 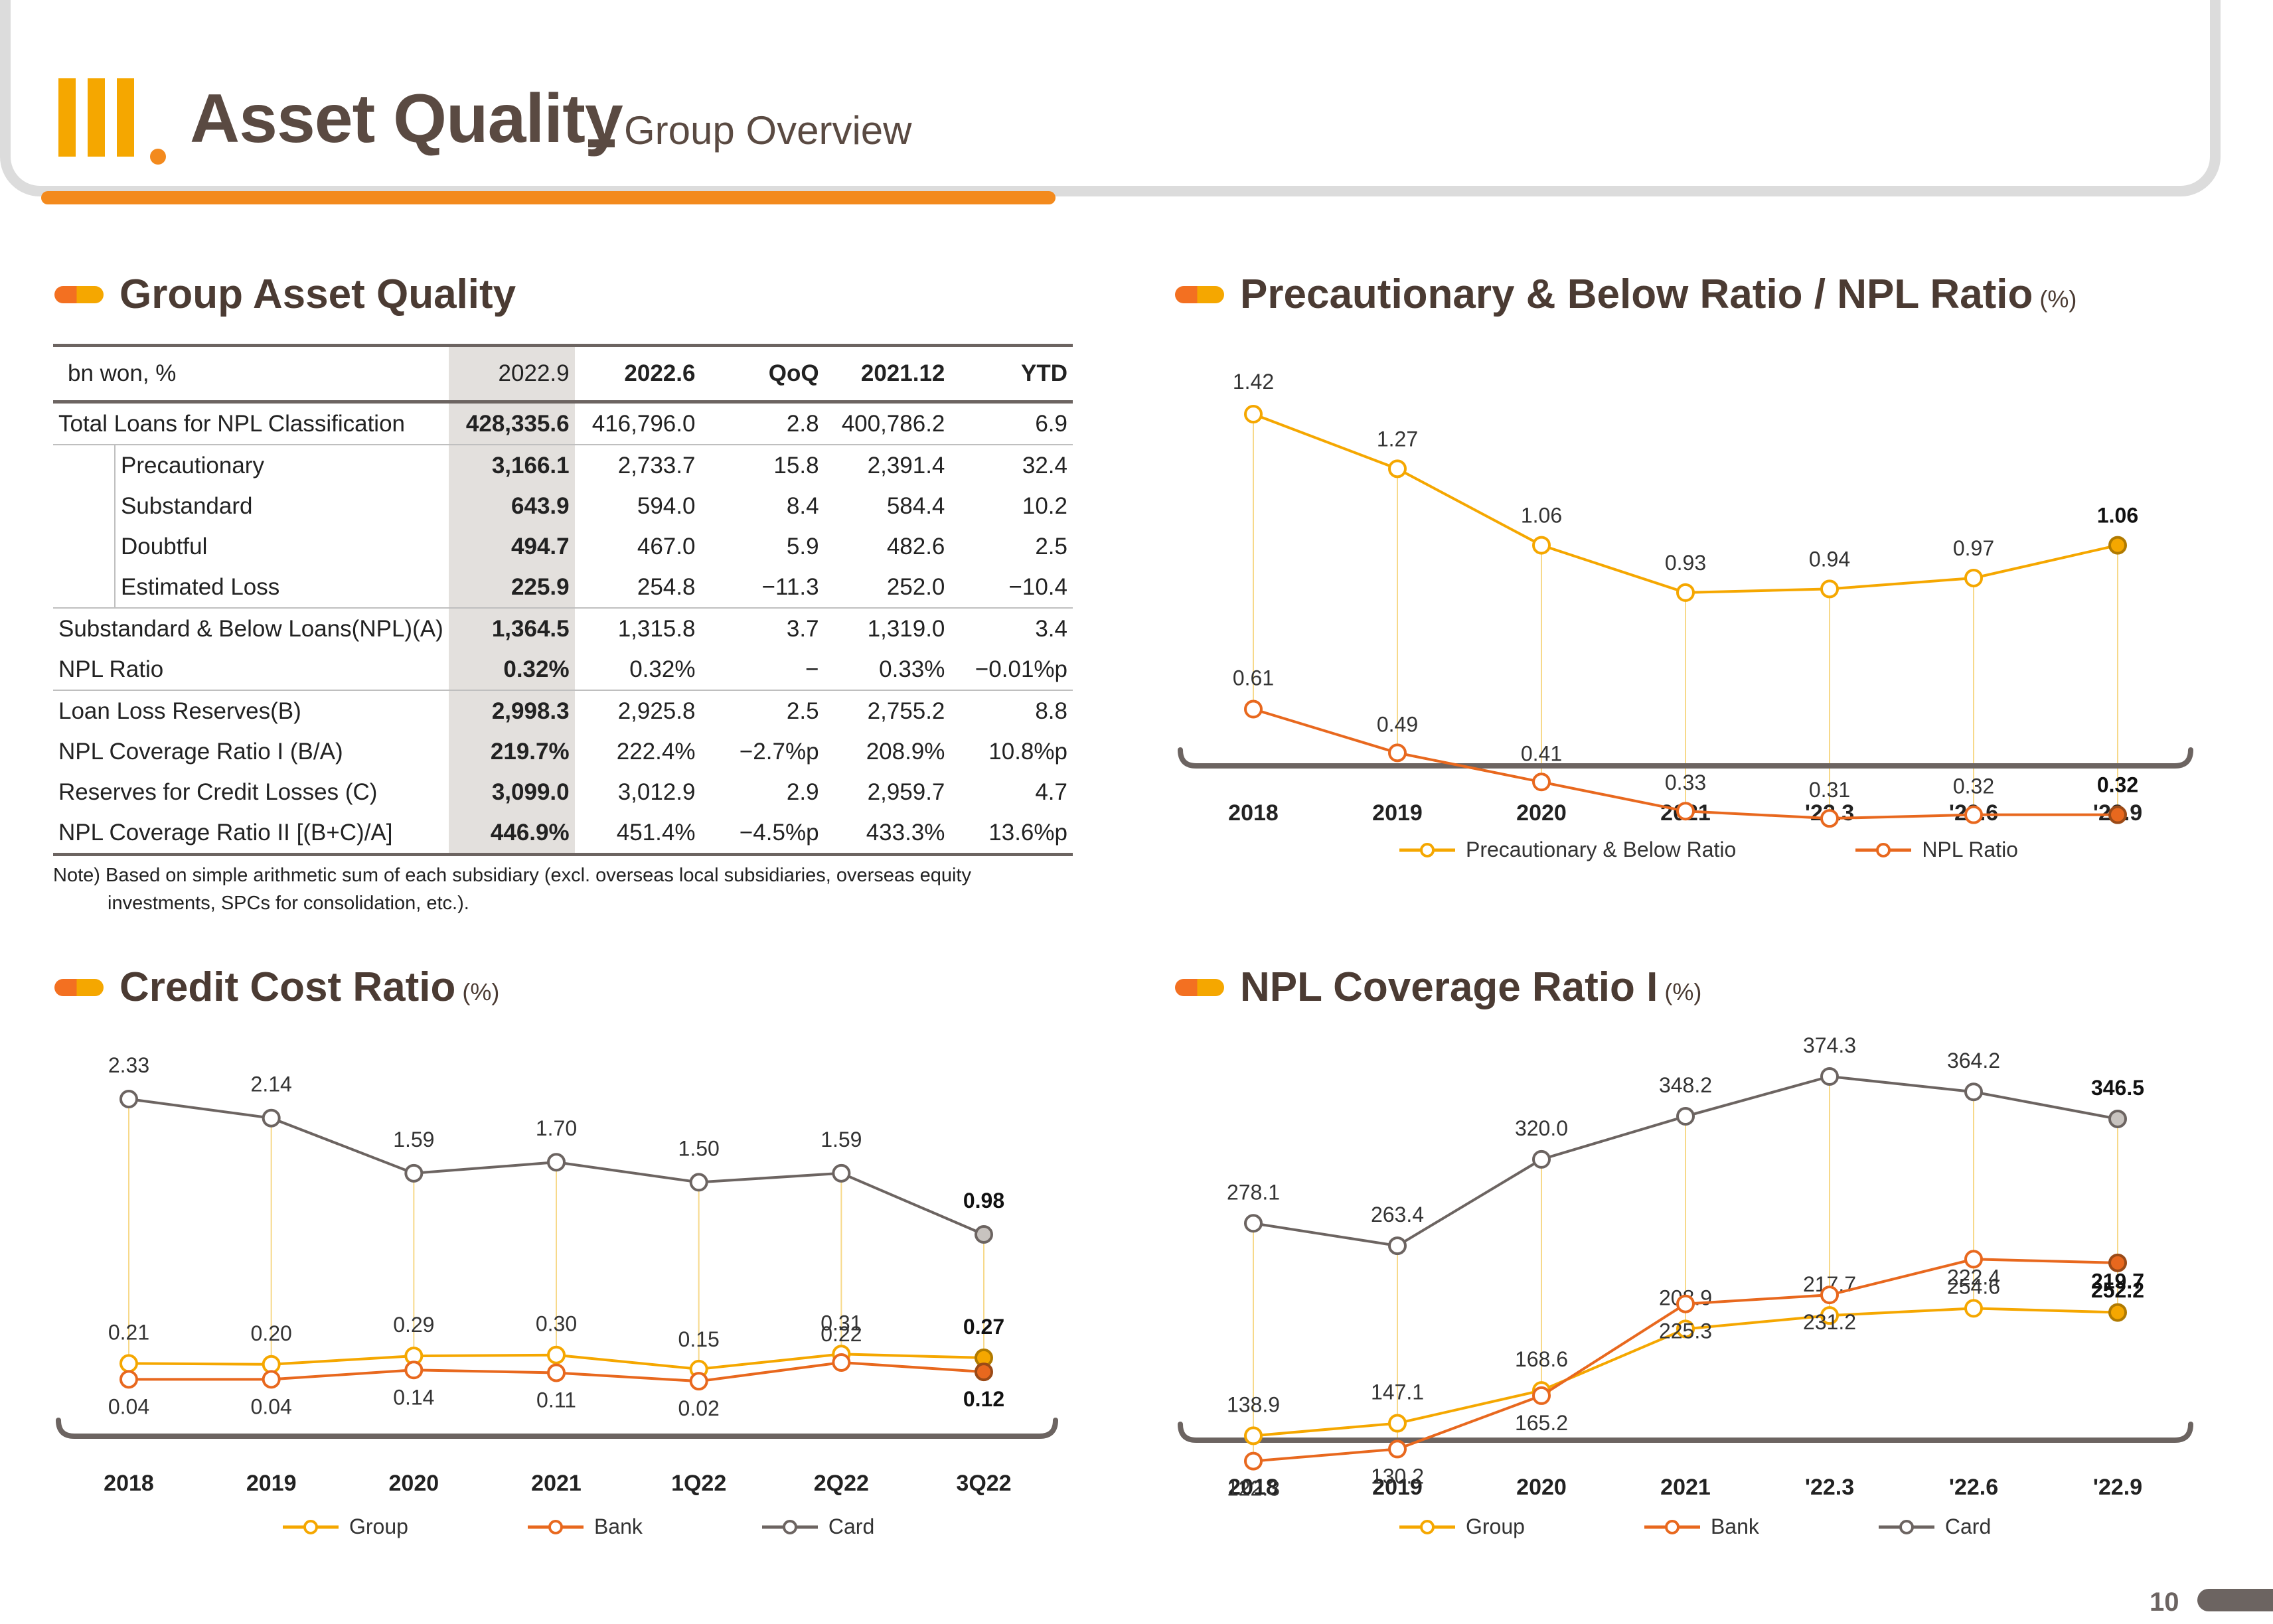 I want to click on data-label: 0.97, so click(x=1973, y=548).